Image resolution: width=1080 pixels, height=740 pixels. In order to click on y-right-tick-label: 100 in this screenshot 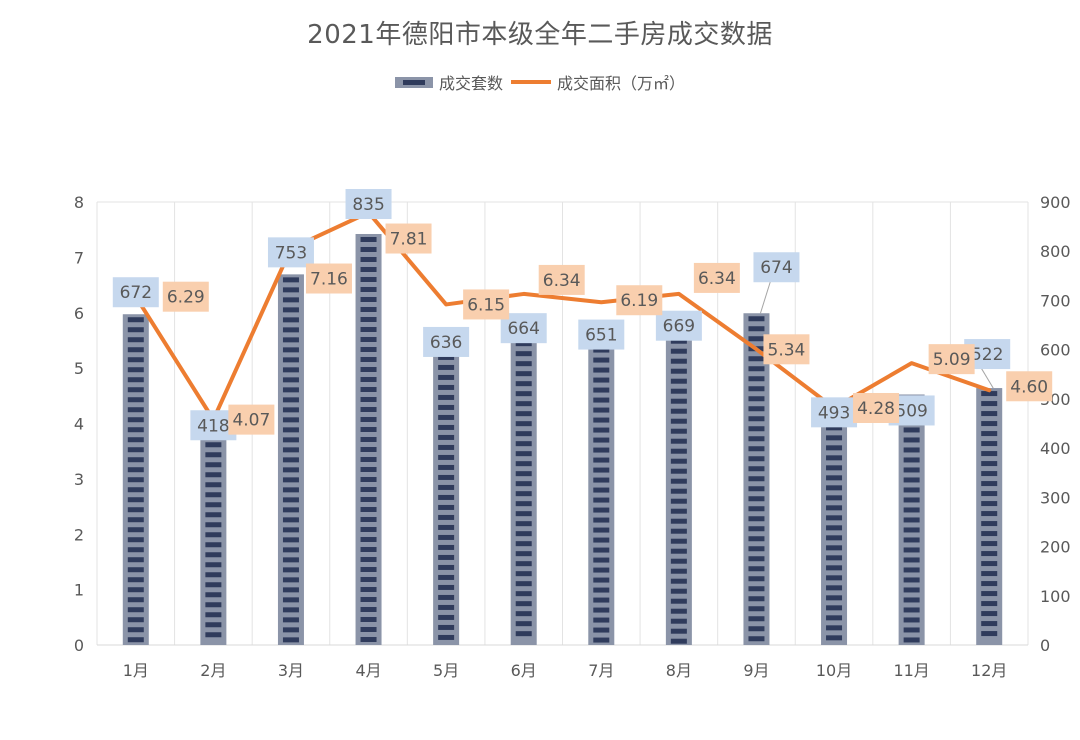, I will do `click(1055, 596)`.